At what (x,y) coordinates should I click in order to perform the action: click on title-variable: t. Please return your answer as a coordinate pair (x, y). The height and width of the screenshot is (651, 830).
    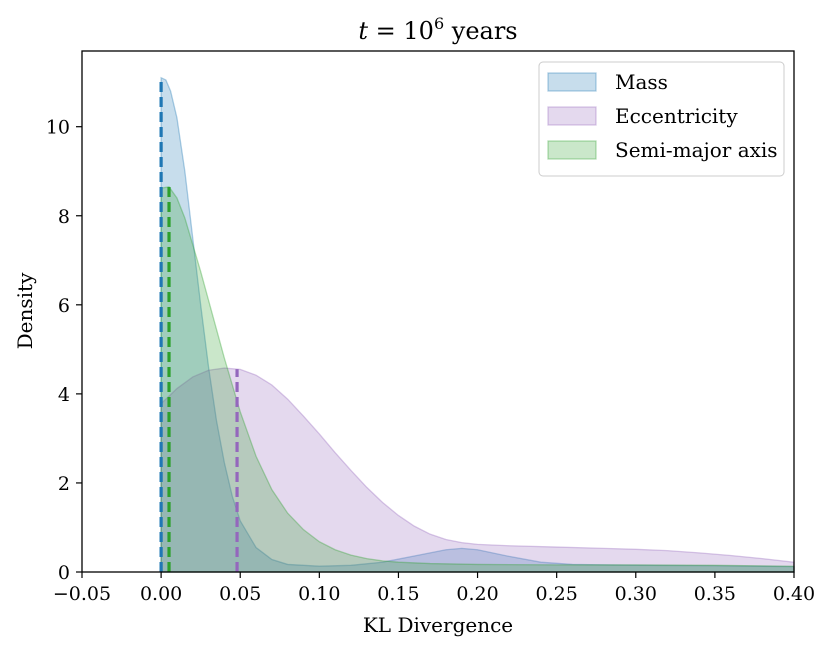
    Looking at the image, I should click on (363, 31).